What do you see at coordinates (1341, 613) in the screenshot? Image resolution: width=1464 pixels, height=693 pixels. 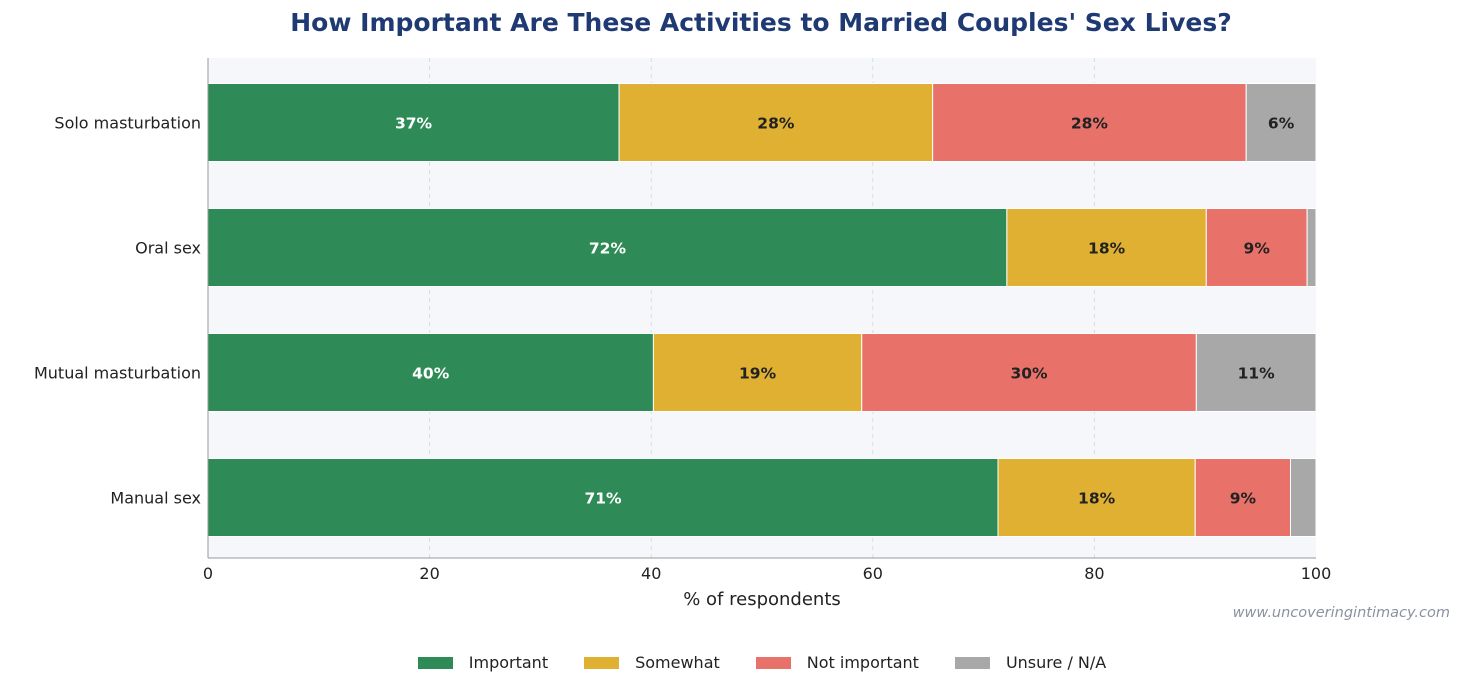 I see `source-watermark: www.uncoveringintimacy.com` at bounding box center [1341, 613].